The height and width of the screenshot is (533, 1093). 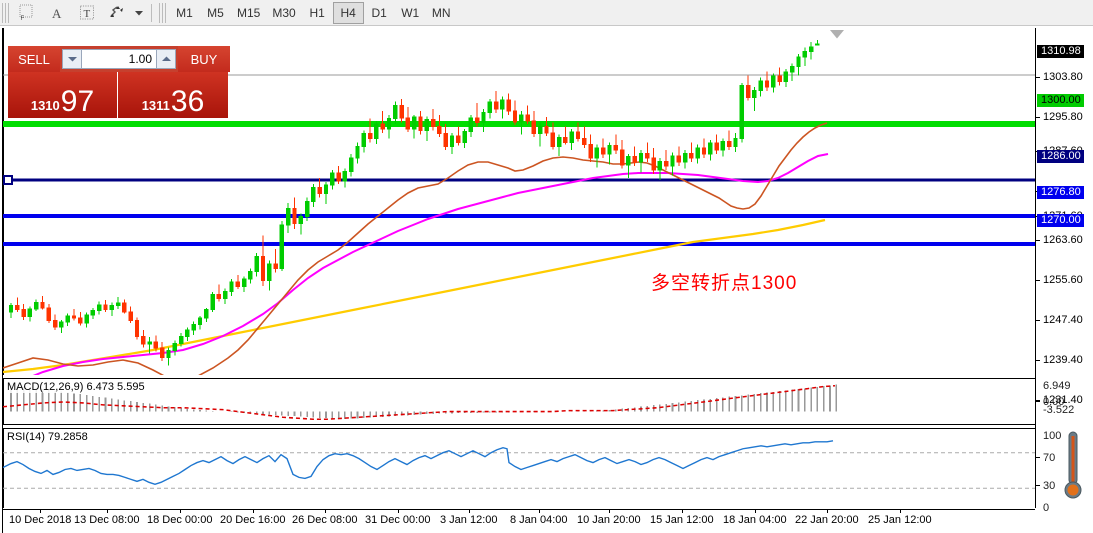 What do you see at coordinates (441, 12) in the screenshot?
I see `timeframe-mn: MN` at bounding box center [441, 12].